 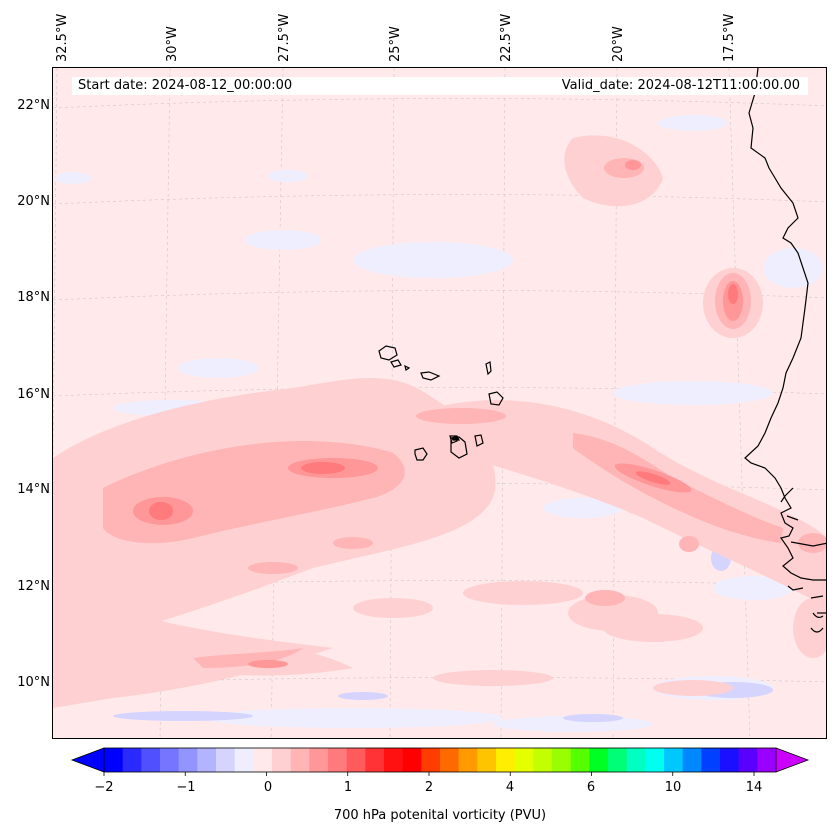 What do you see at coordinates (591, 787) in the screenshot?
I see `colorbar-tick-label: 6` at bounding box center [591, 787].